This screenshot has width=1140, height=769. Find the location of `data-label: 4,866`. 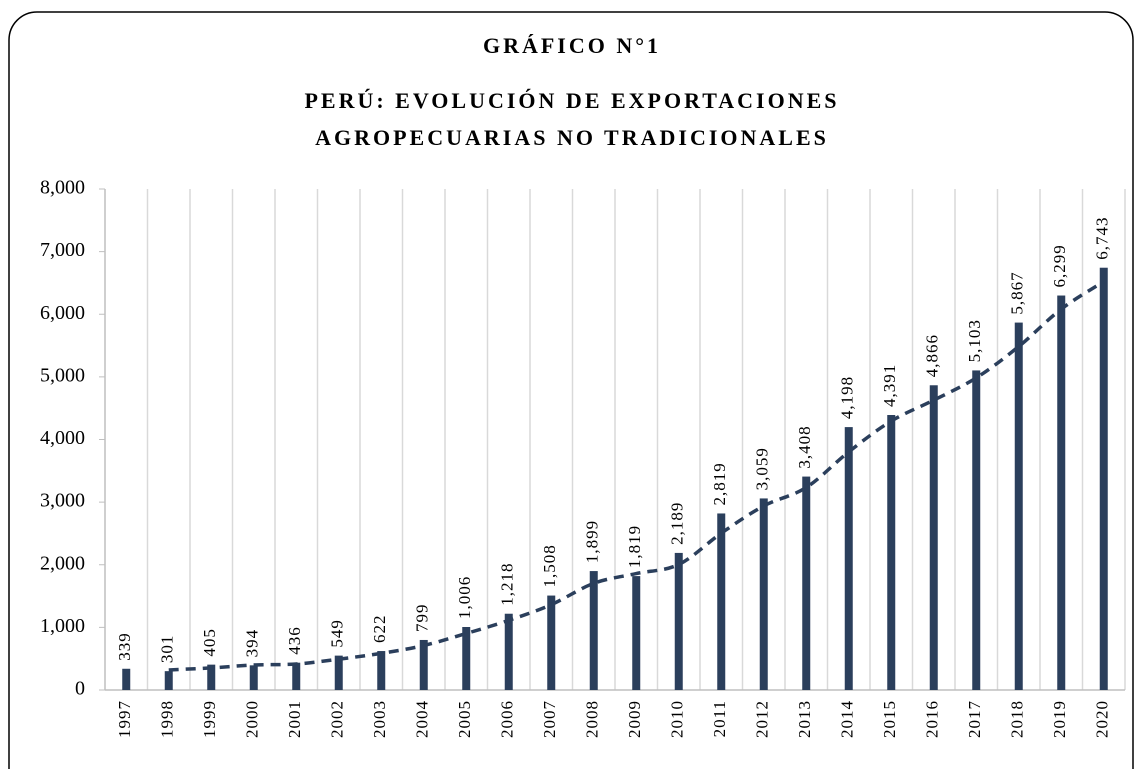

data-label: 4,866 is located at coordinates (932, 355).